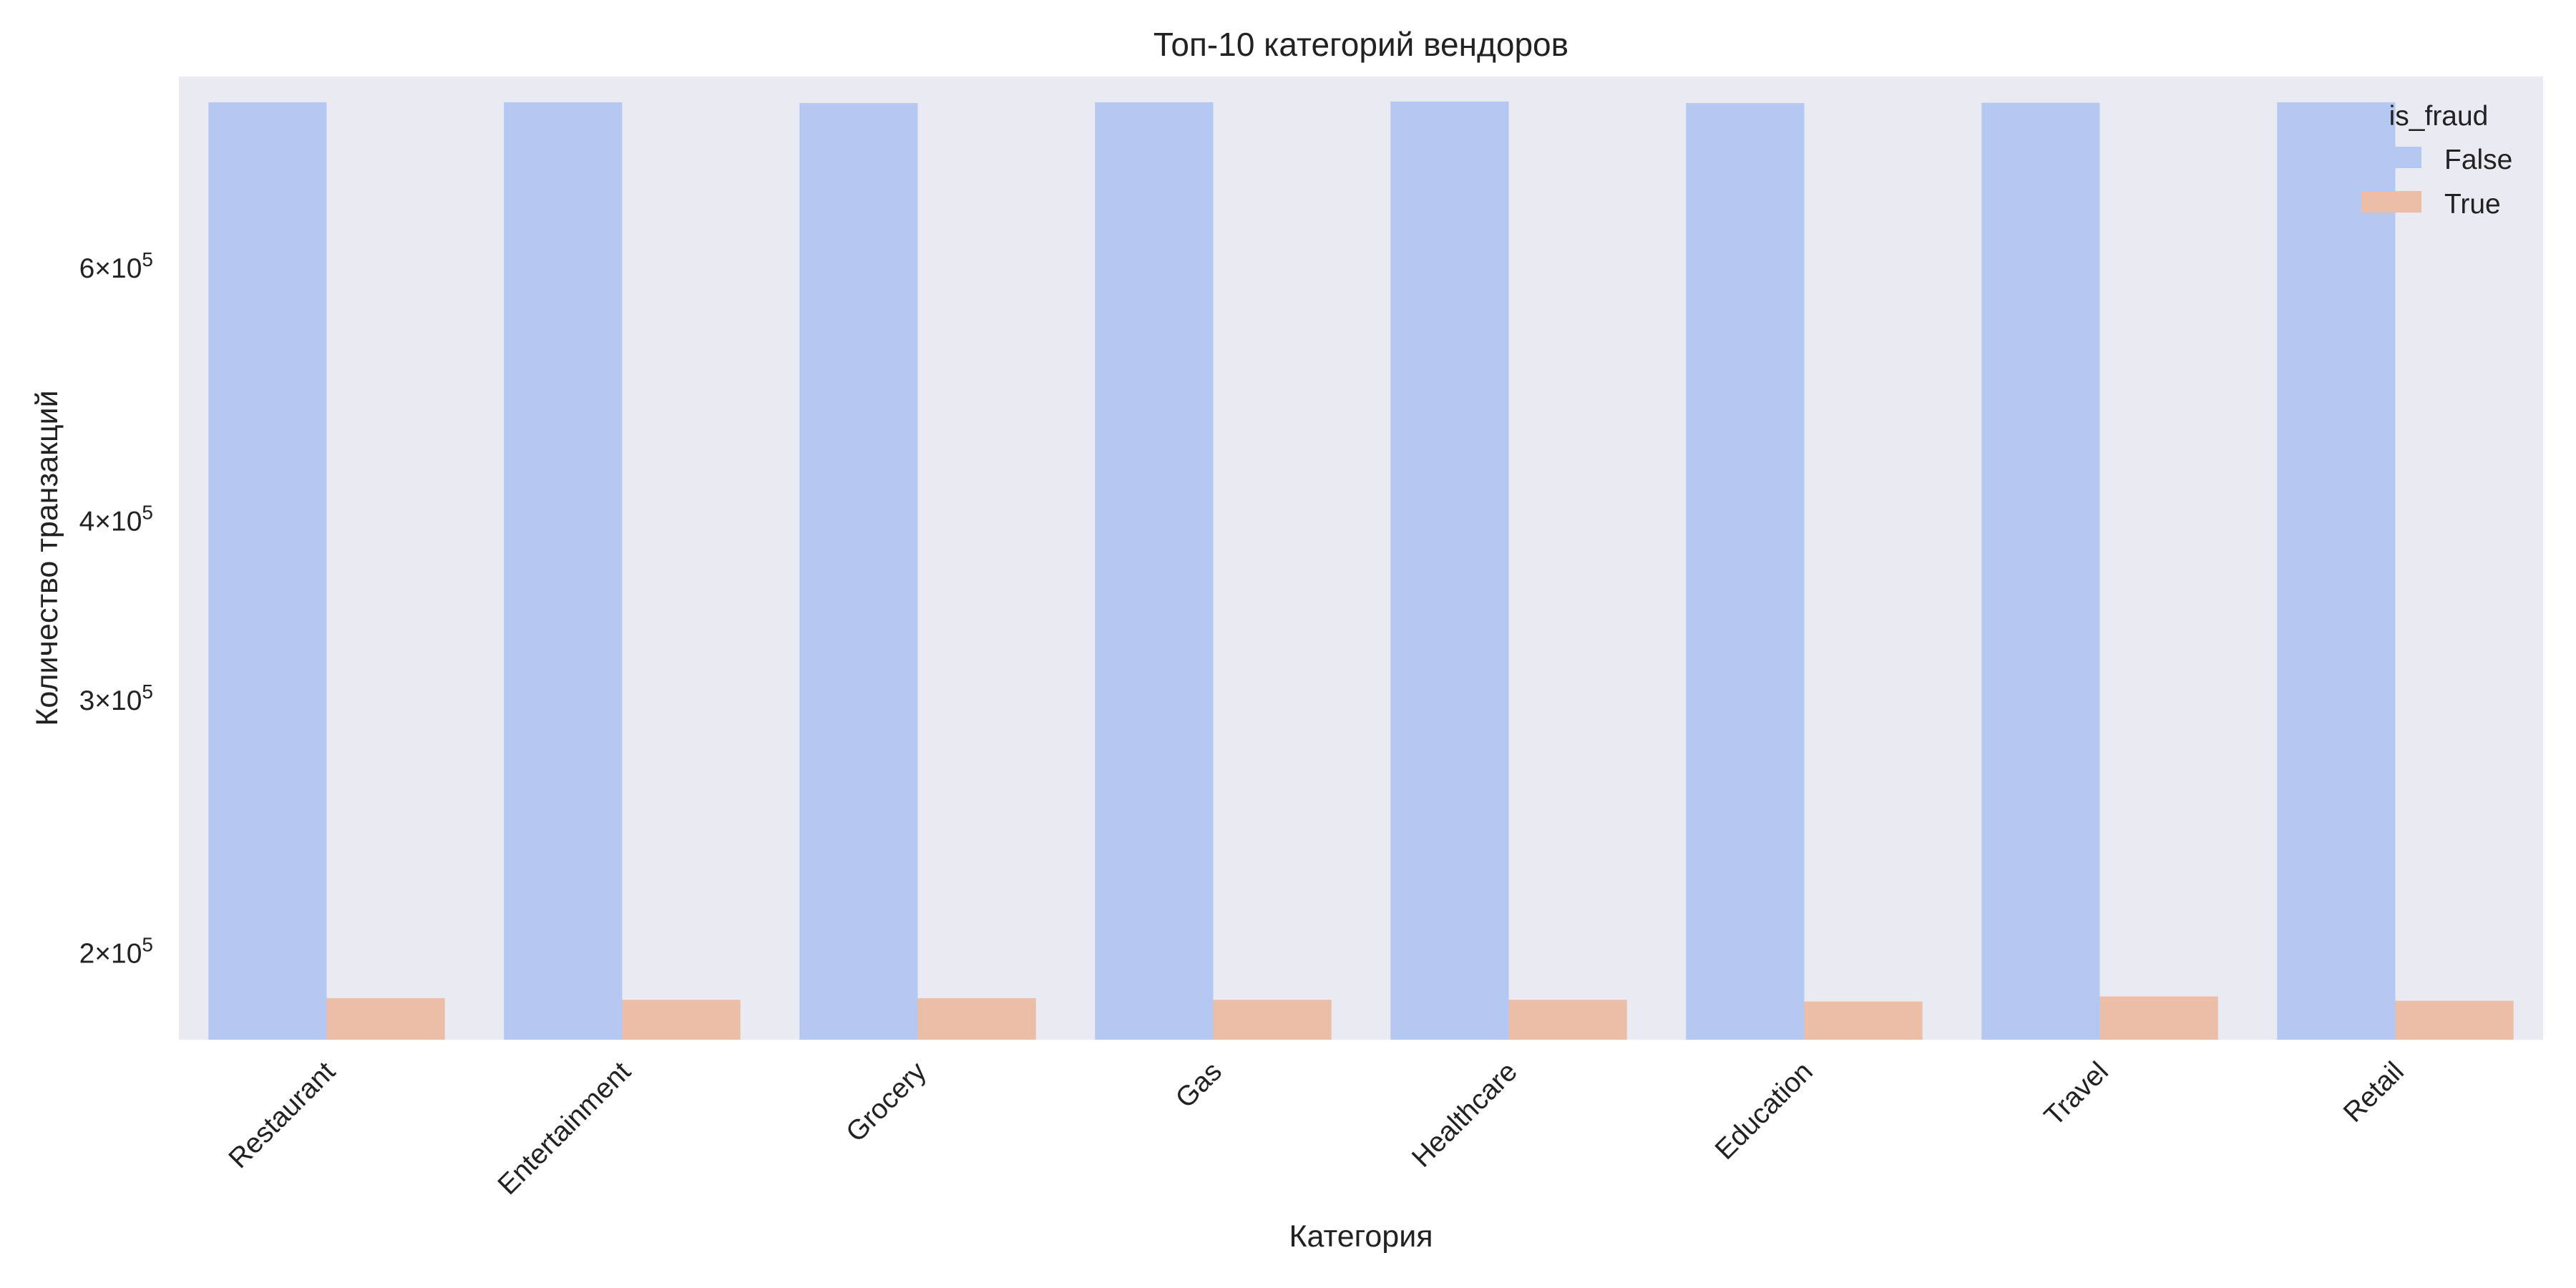 This screenshot has height=1288, width=2576. Describe the element at coordinates (1449, 570) in the screenshot. I see `bar-healthcare-false` at that location.